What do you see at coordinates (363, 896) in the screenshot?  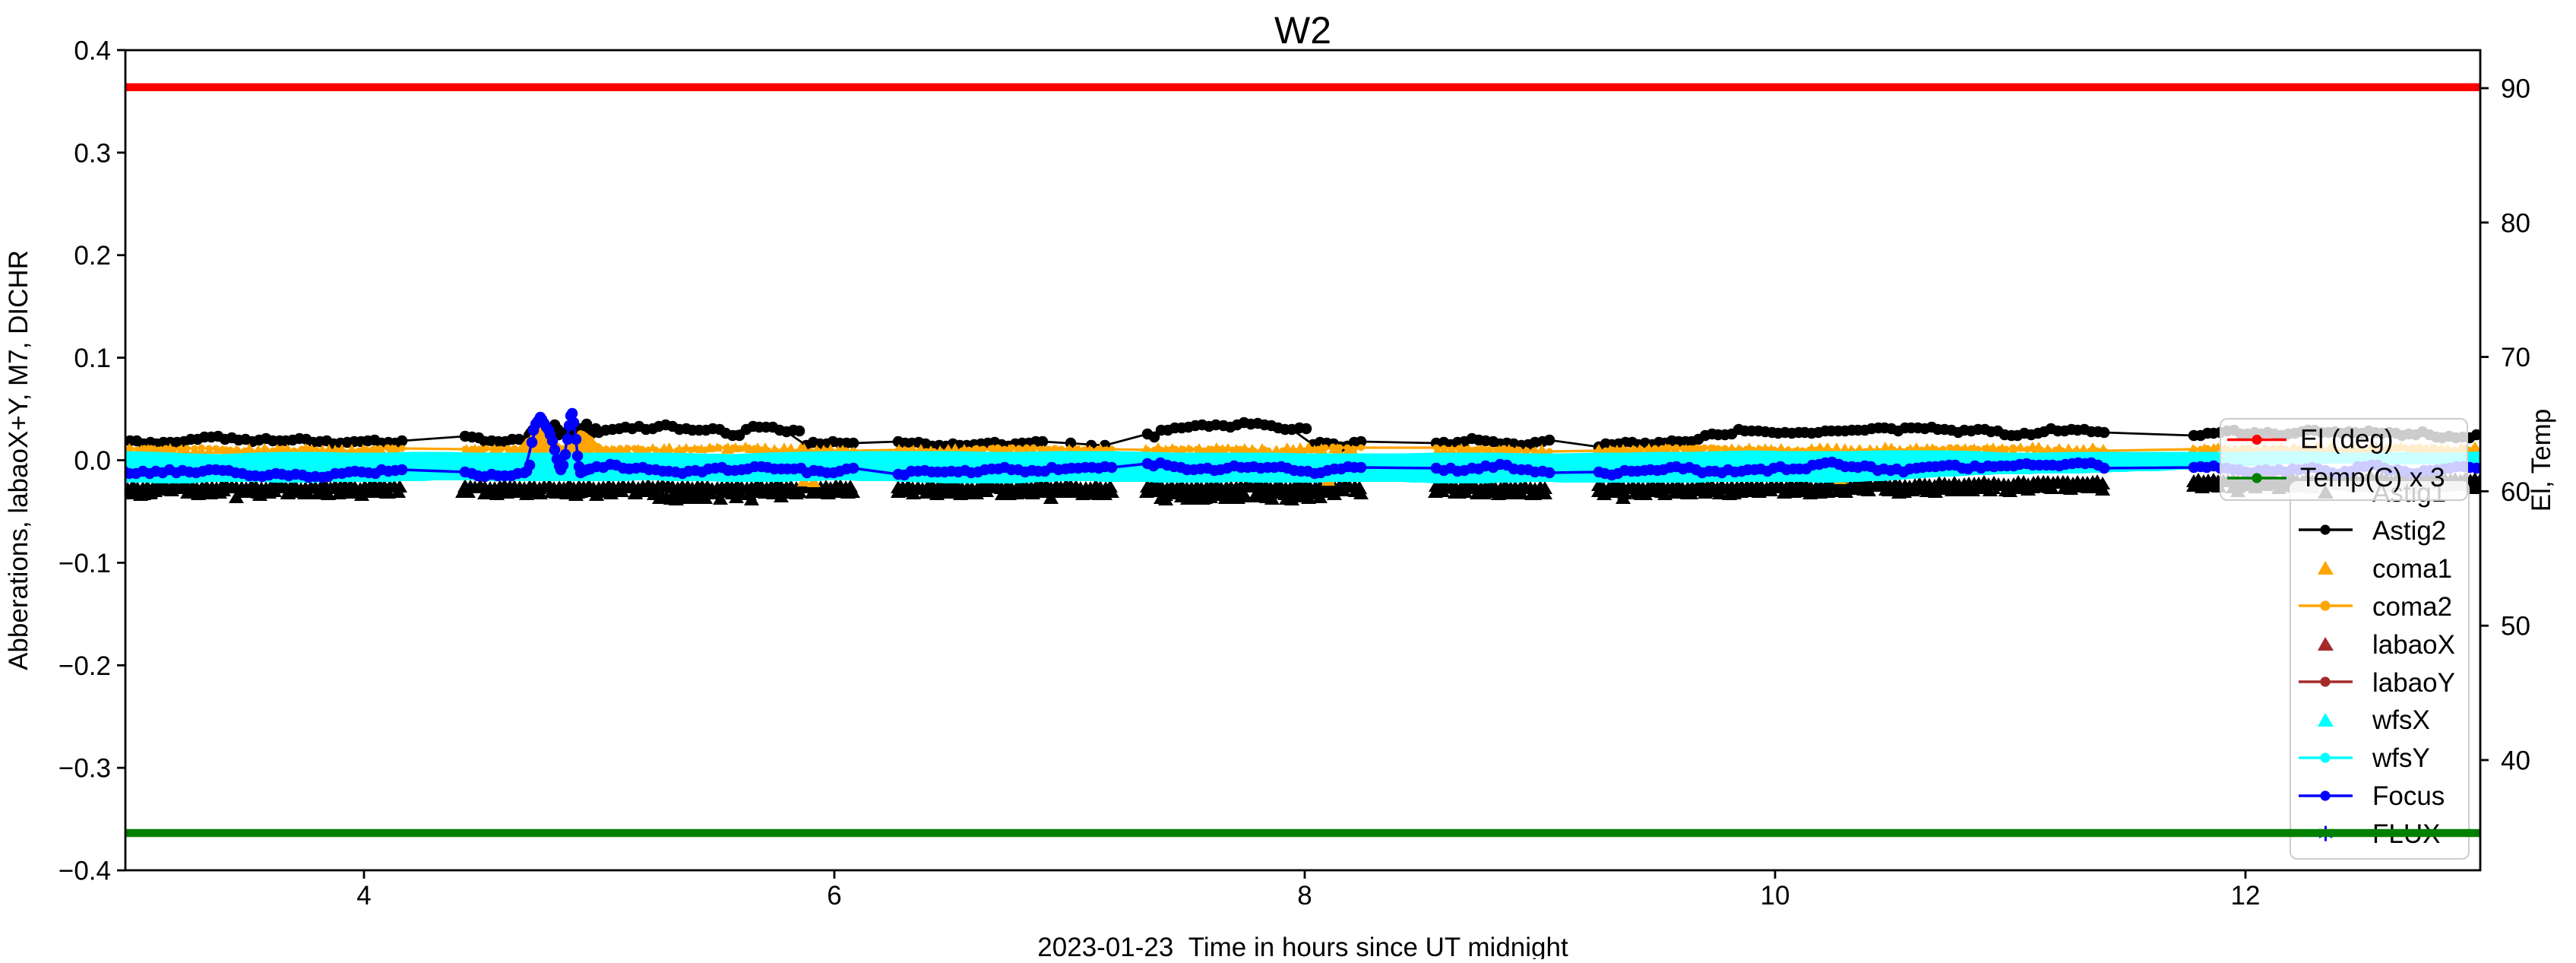 I see `svg-text: 4` at bounding box center [363, 896].